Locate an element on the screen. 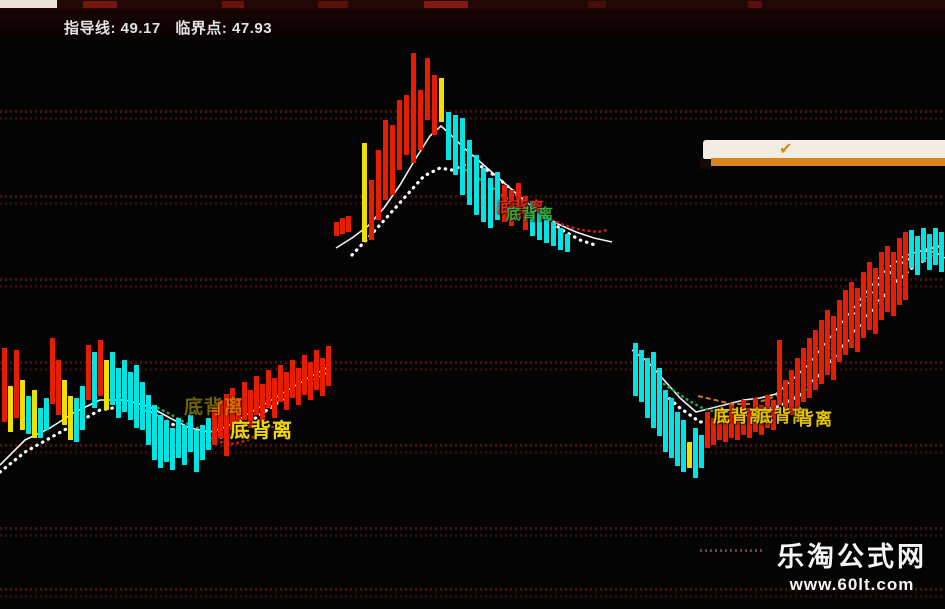 The image size is (945, 609). watermark: 乐淘公式网 www.60lt.com is located at coordinates (852, 565).